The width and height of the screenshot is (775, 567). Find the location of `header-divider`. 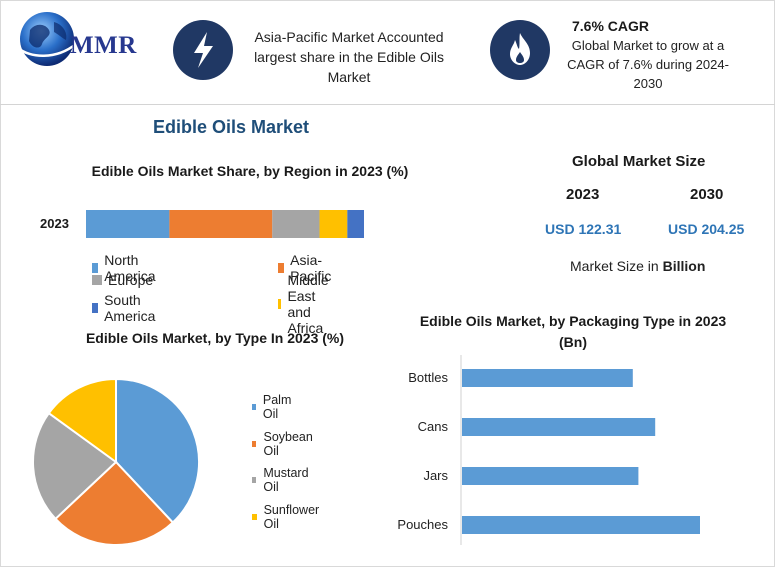

header-divider is located at coordinates (387, 104).